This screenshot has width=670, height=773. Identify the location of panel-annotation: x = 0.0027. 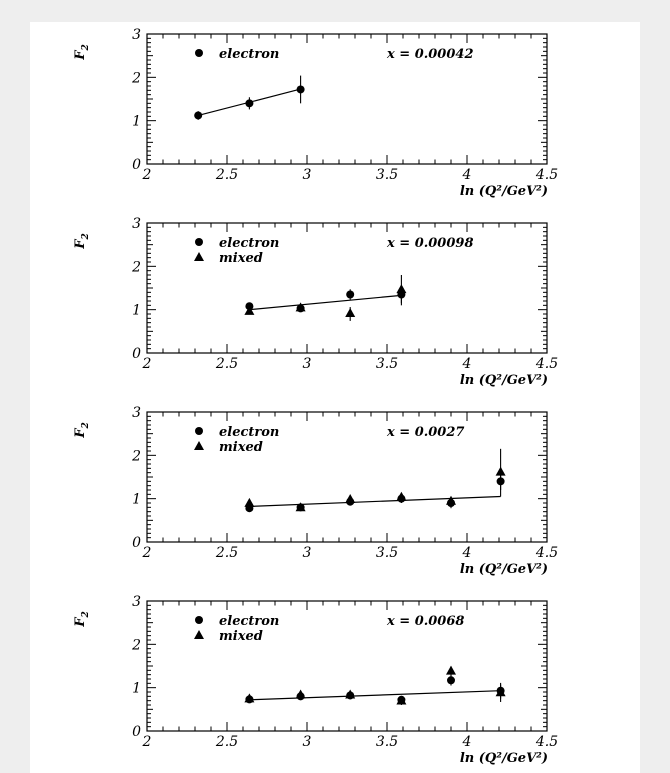
(425, 432).